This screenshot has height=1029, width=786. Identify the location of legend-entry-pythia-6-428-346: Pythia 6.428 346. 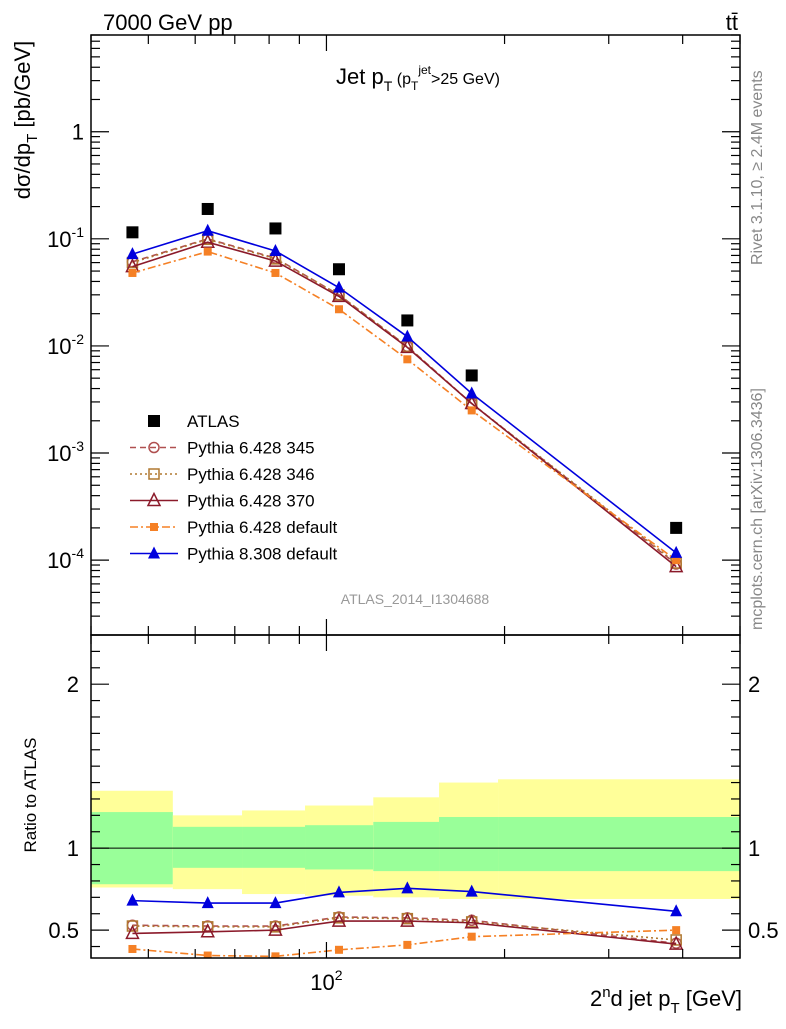
(222, 474).